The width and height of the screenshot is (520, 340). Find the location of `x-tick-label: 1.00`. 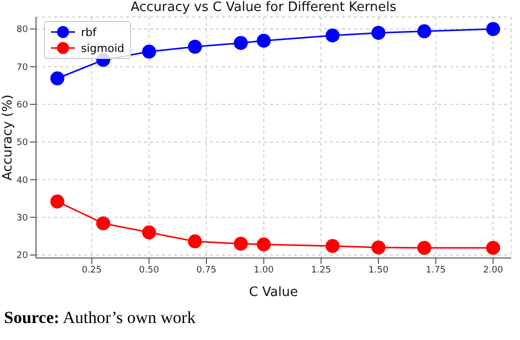

x-tick-label: 1.00 is located at coordinates (264, 270).